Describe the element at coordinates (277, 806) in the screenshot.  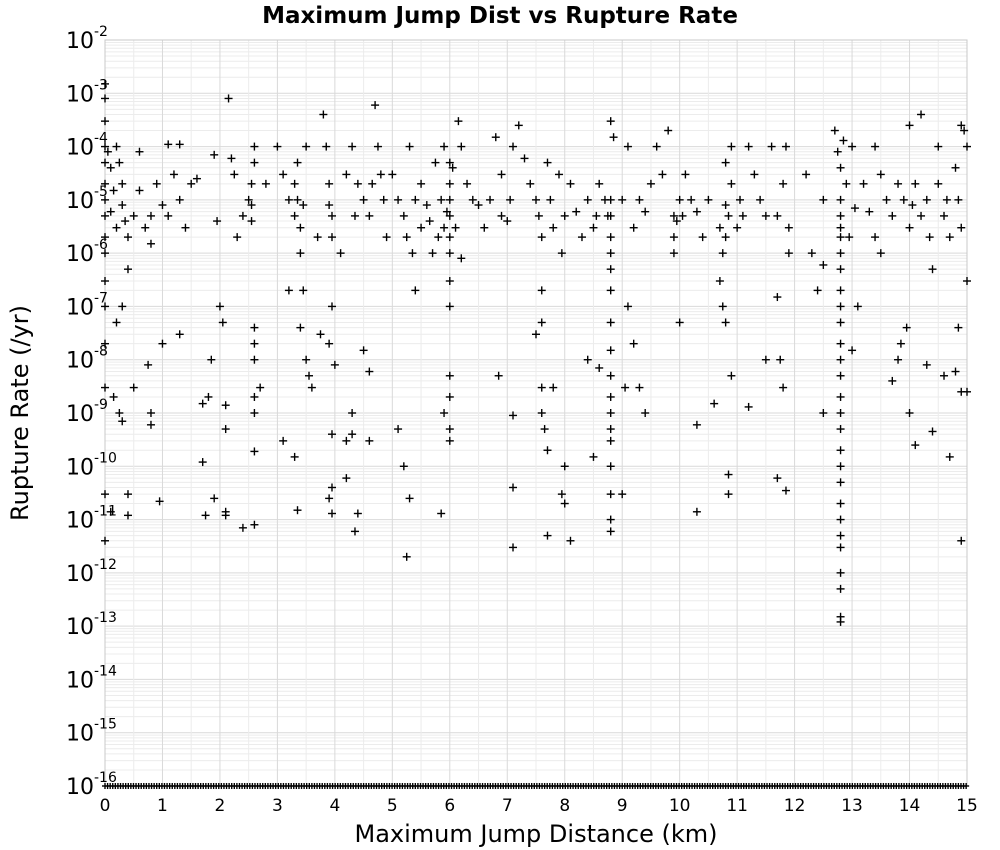
I see `x-tick-label: 3` at that location.